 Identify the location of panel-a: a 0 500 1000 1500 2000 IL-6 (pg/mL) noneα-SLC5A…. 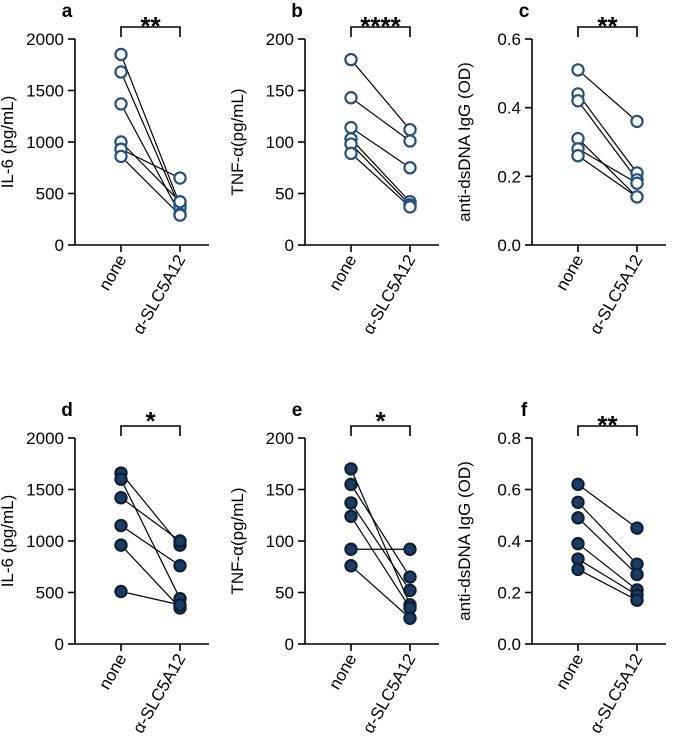
(104, 169).